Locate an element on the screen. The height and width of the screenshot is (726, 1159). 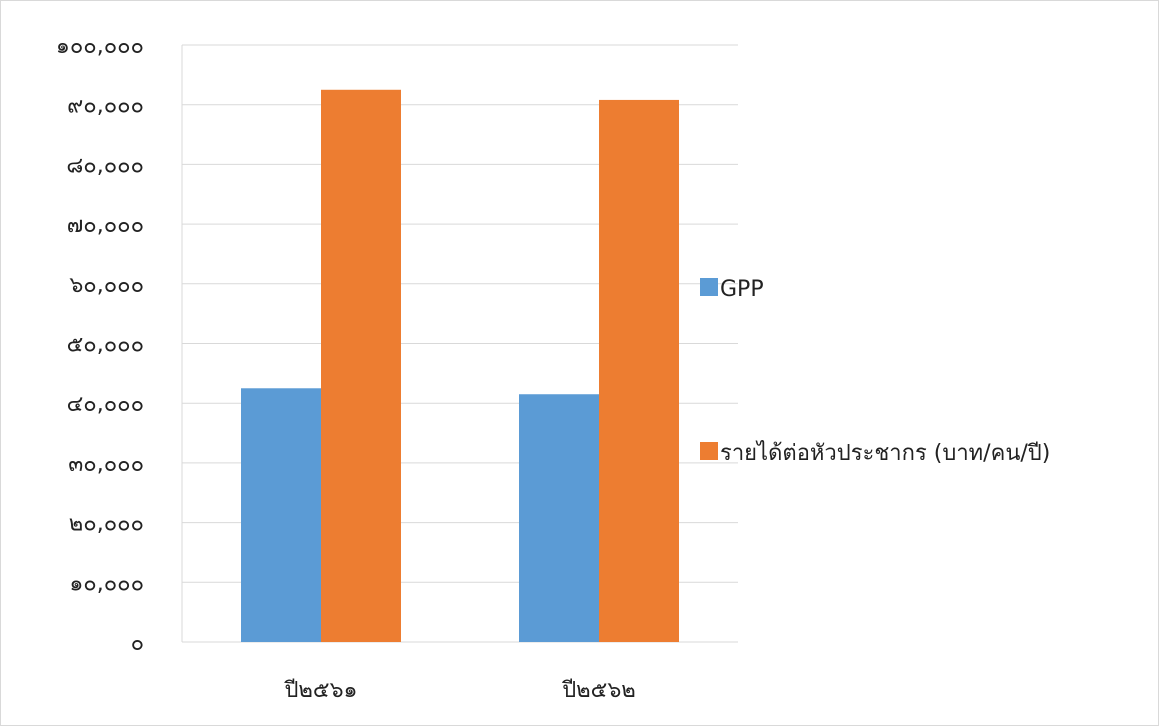
legend: GPP รายได้ต่อหัวประชากร (บาท/คน/ปี) is located at coordinates (875, 371).